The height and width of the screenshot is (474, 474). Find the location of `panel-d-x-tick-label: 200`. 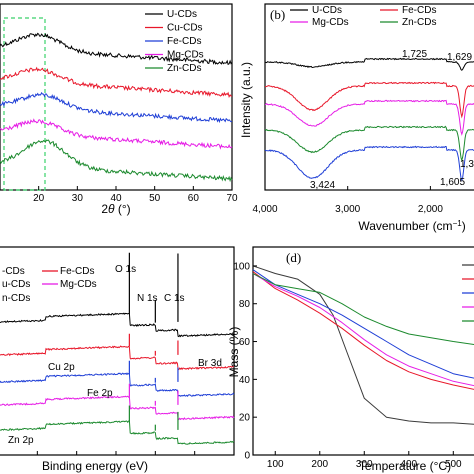

panel-d-x-tick-label: 200 is located at coordinates (319, 464).